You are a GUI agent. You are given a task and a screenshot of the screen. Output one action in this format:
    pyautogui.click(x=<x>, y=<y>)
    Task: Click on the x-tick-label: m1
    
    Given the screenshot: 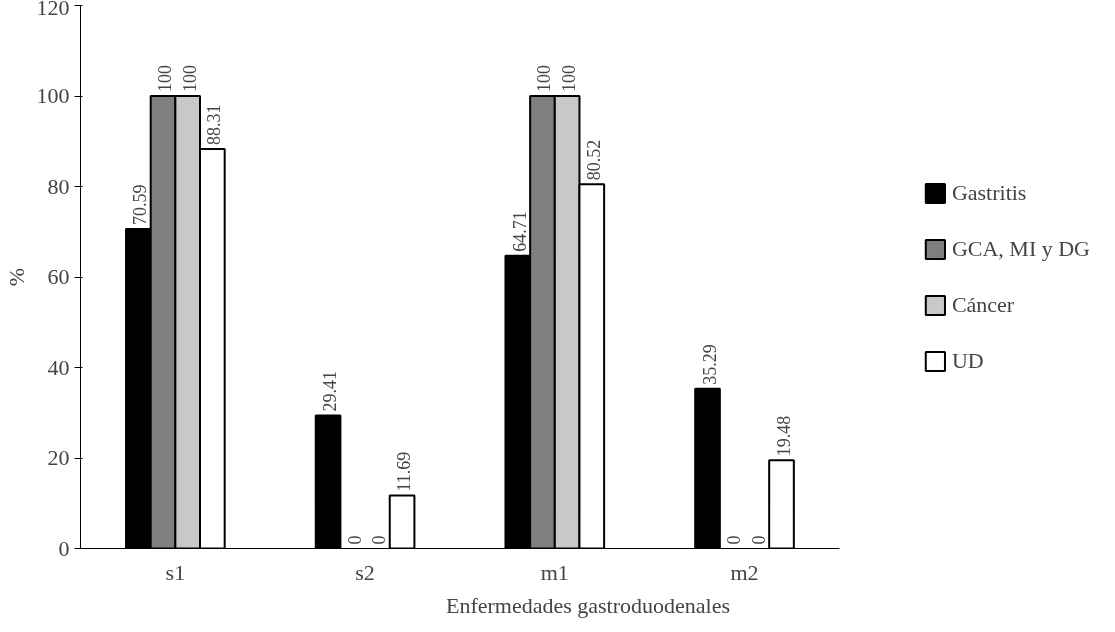 What is the action you would take?
    pyautogui.click(x=554, y=572)
    